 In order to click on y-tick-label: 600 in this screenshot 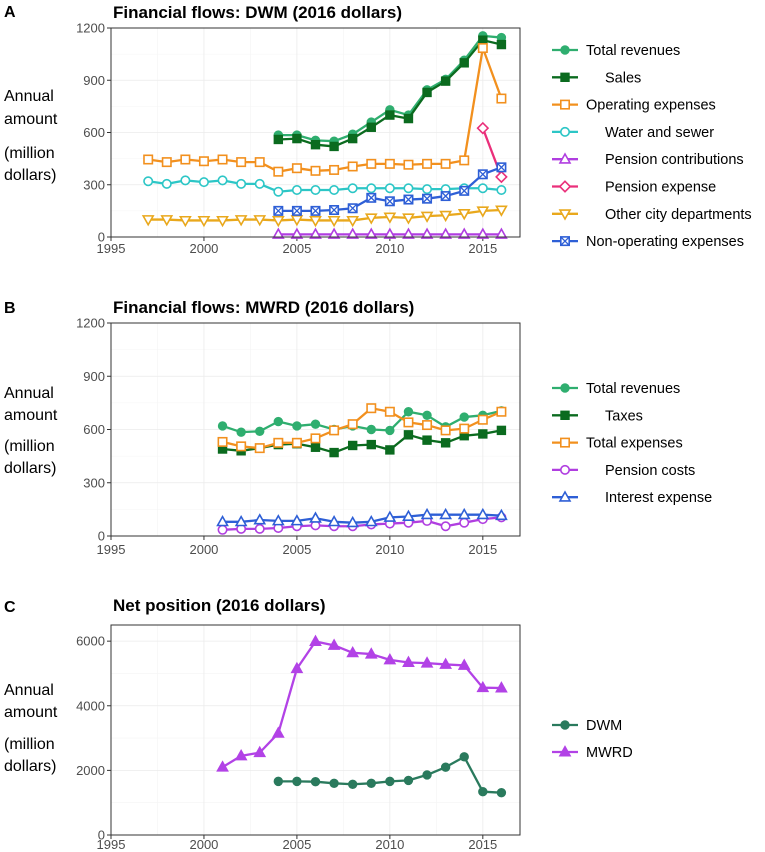, I will do `click(94, 132)`.